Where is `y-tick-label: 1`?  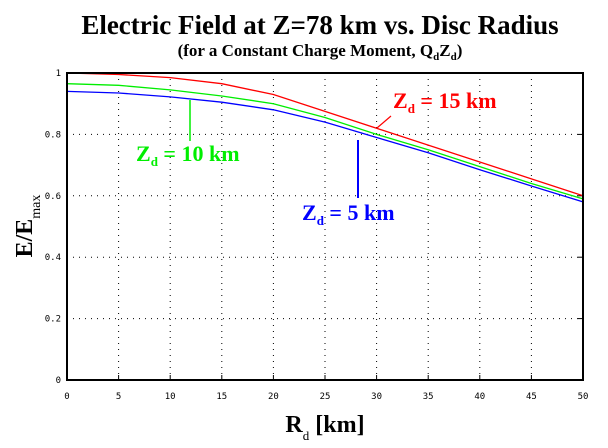
y-tick-label: 1 is located at coordinates (58, 74).